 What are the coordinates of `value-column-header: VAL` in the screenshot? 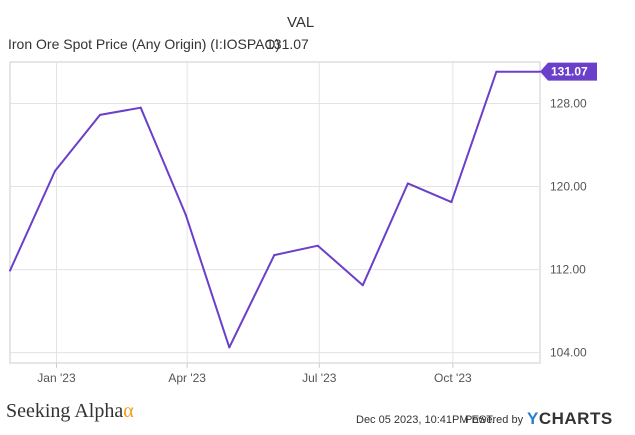 It's located at (301, 22).